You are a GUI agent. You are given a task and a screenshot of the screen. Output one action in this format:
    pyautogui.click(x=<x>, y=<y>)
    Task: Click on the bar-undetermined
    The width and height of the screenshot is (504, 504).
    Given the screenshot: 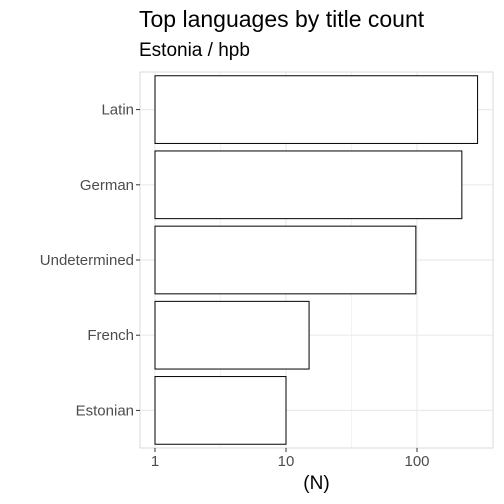 What is the action you would take?
    pyautogui.click(x=285, y=260)
    